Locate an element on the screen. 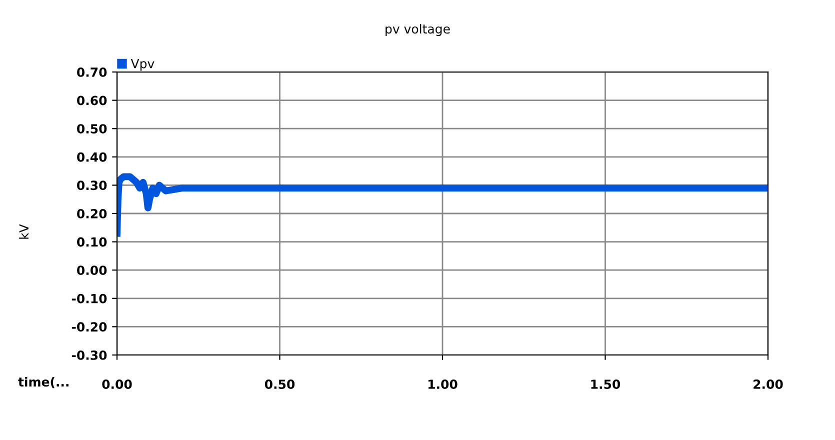 This screenshot has height=440, width=835. x-tick-label: 1.00 is located at coordinates (443, 384).